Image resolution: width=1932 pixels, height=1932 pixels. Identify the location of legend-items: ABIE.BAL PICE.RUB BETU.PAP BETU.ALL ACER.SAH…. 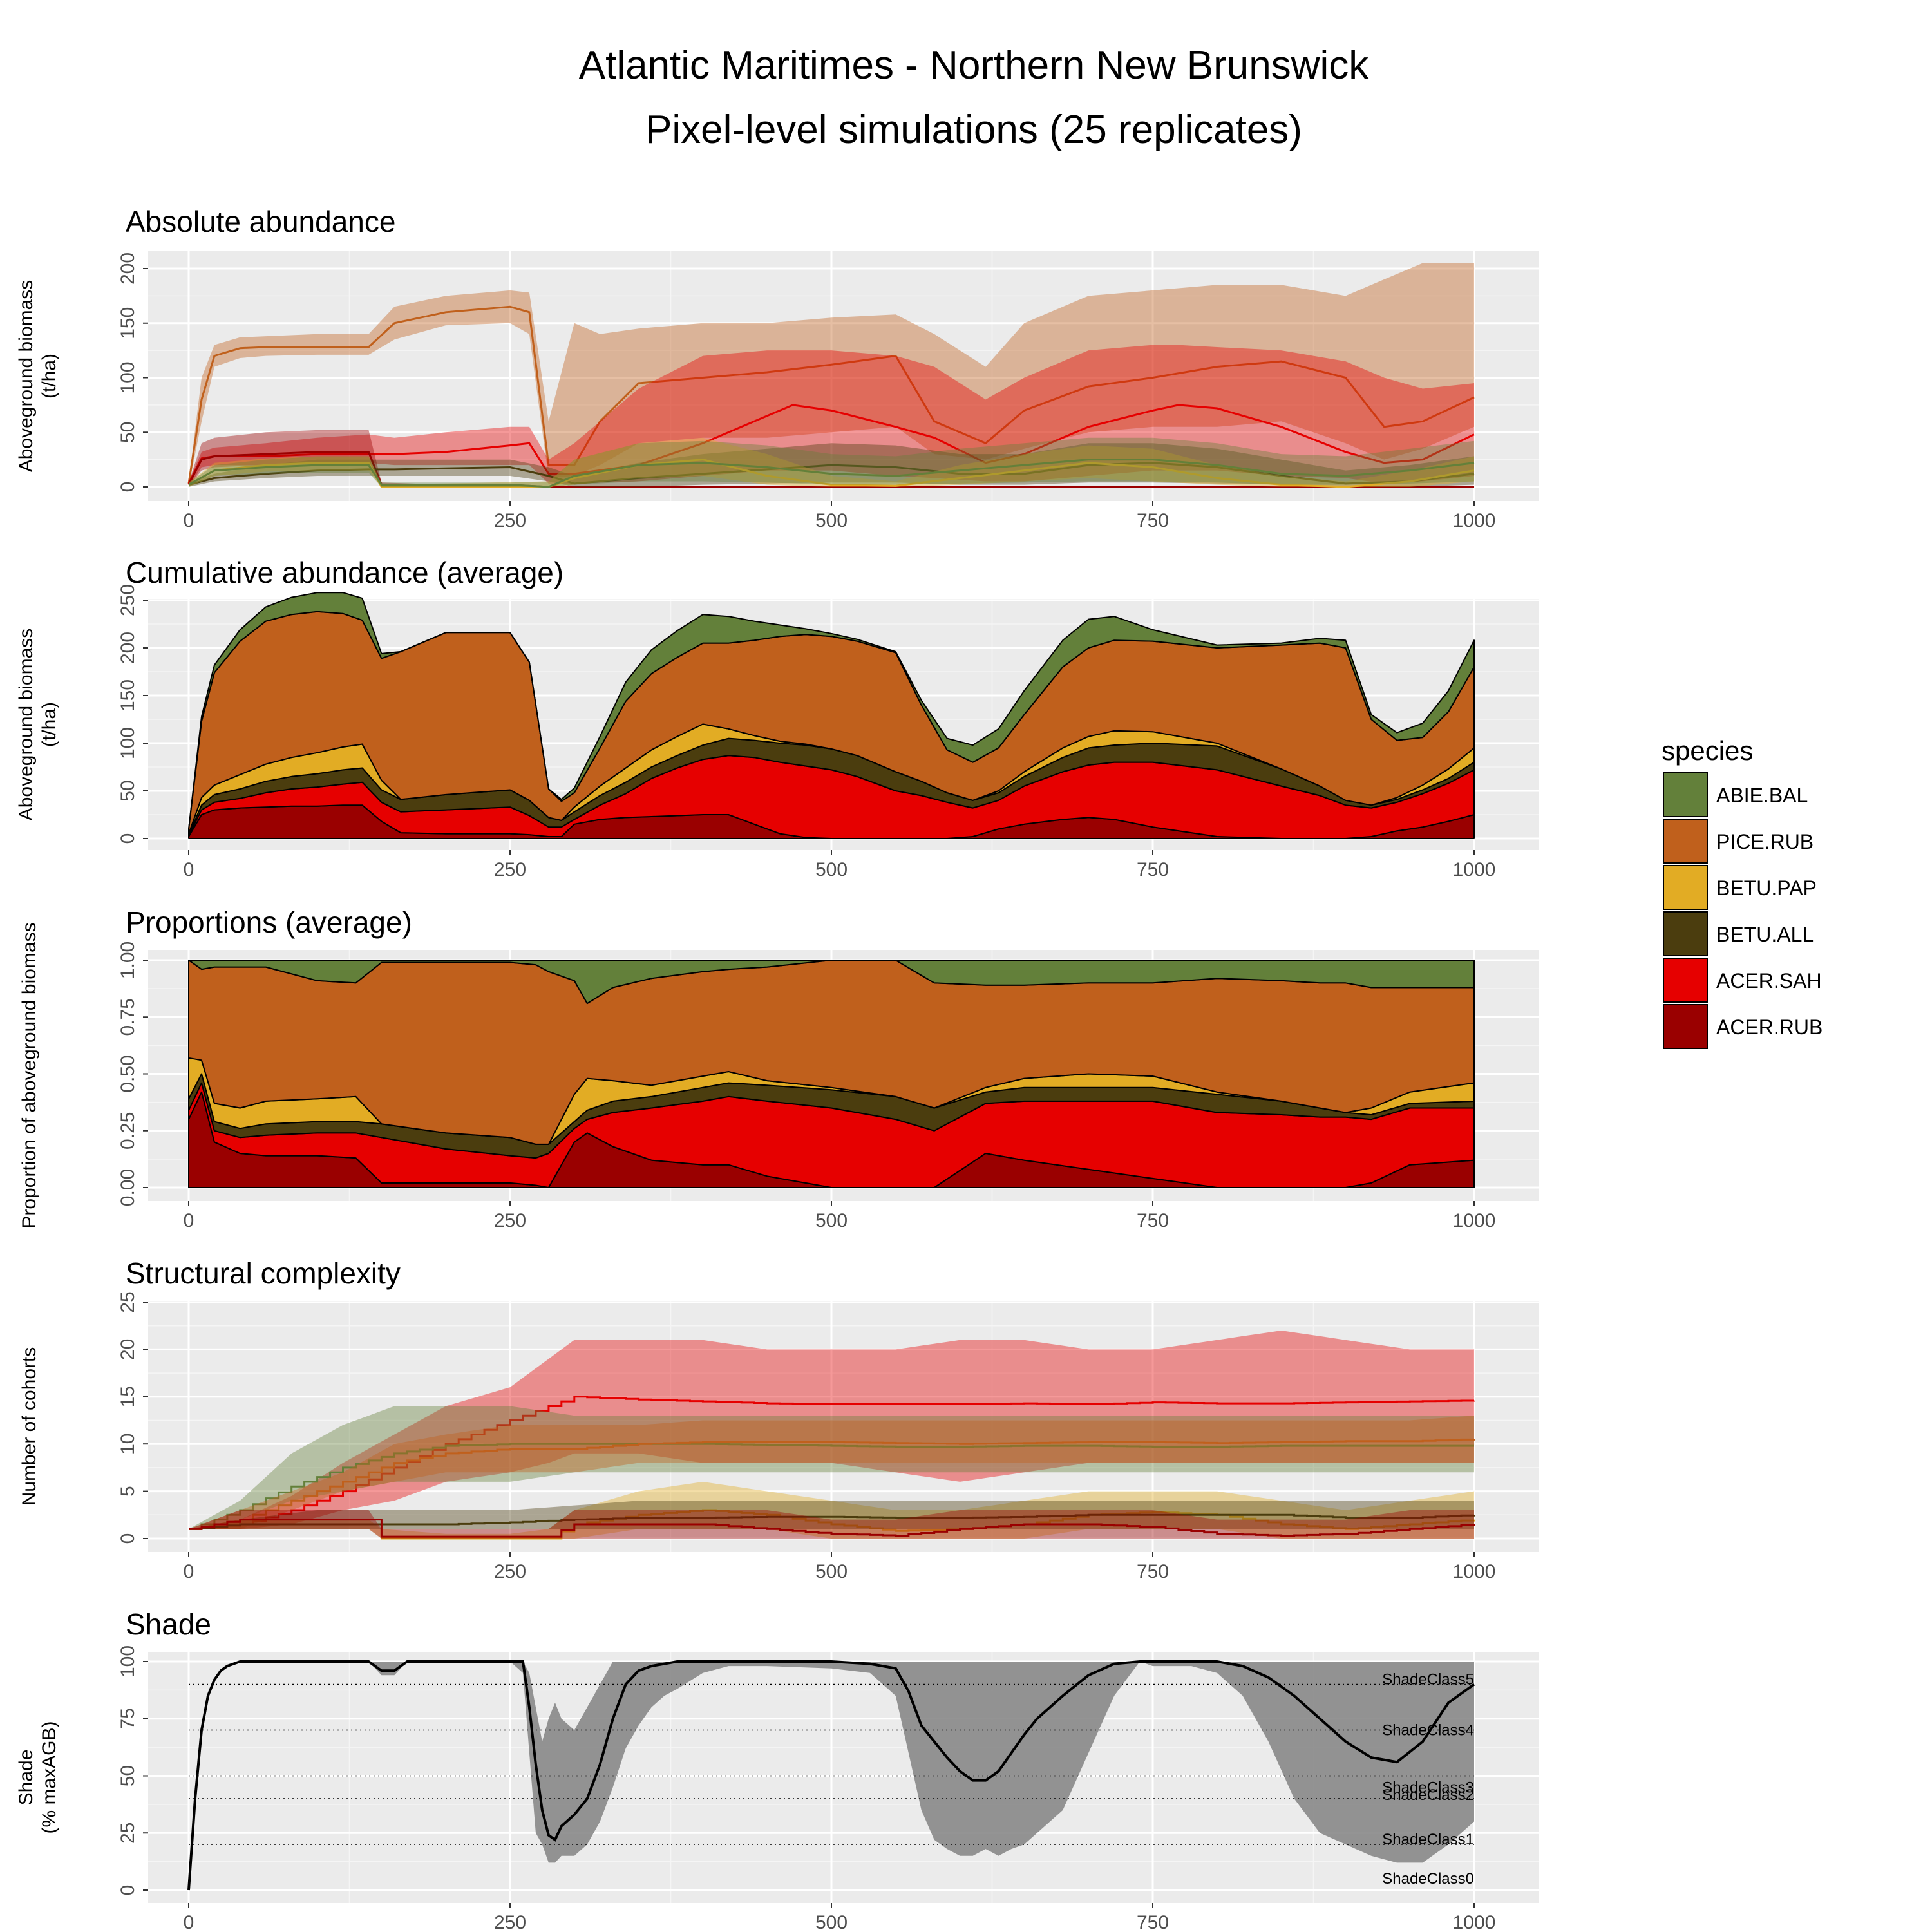
(1743, 910).